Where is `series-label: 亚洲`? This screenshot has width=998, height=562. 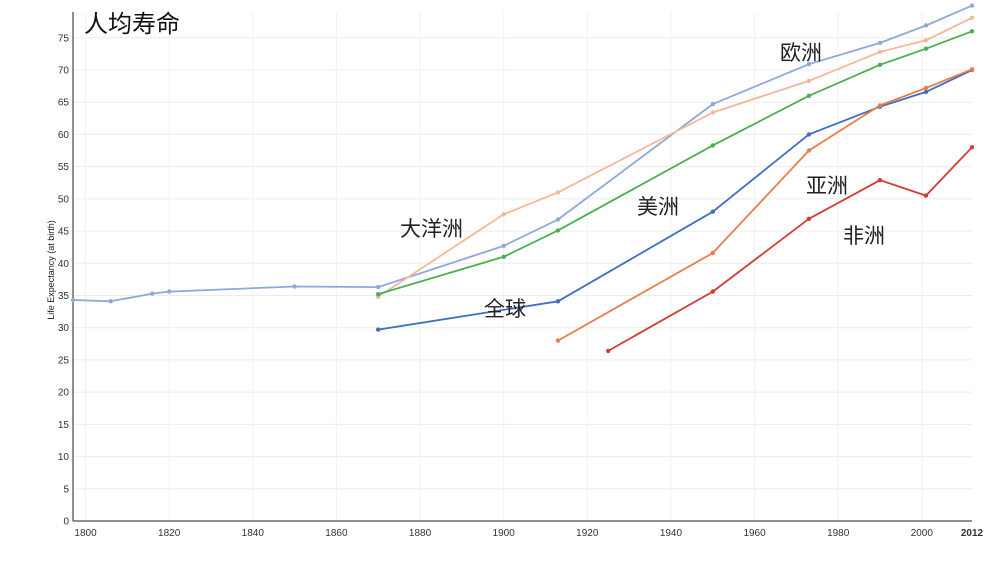
series-label: 亚洲 is located at coordinates (827, 186).